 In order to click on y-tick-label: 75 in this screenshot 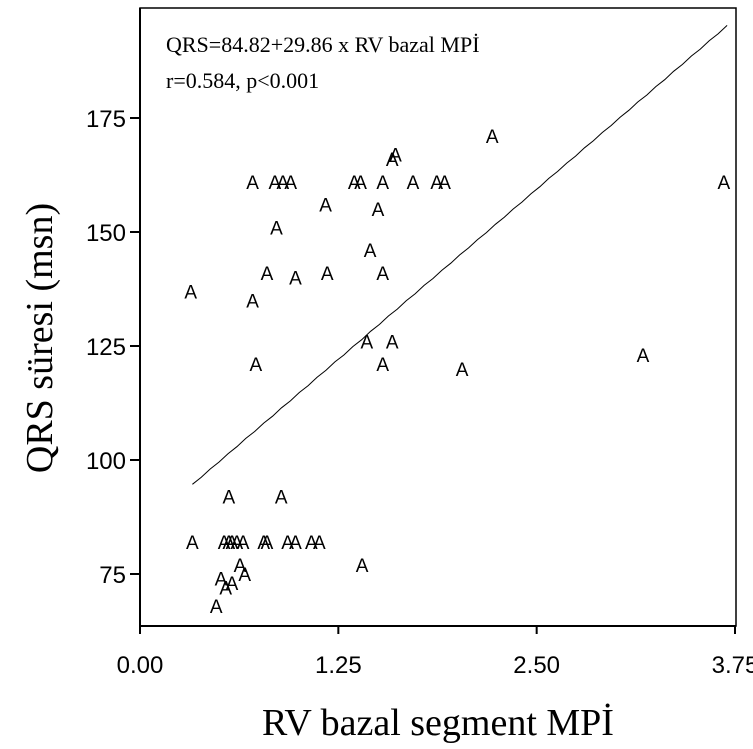, I will do `click(112, 575)`.